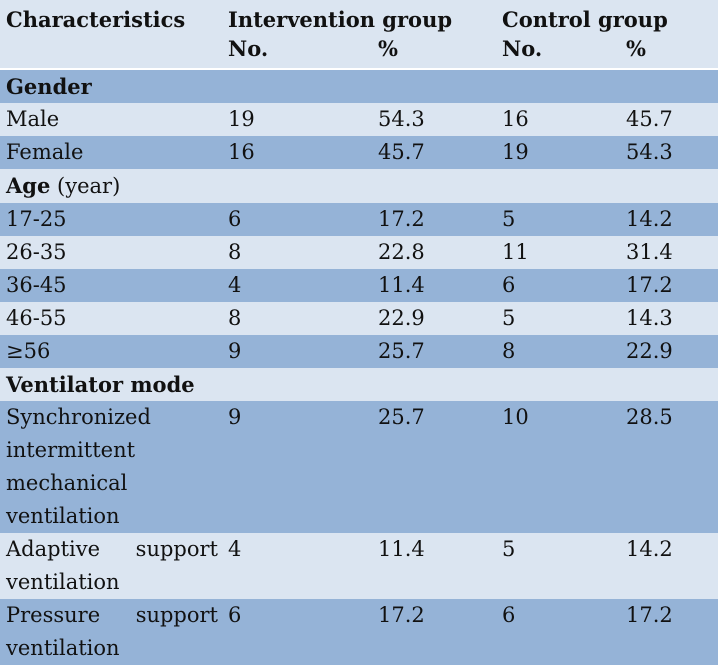 Image resolution: width=718 pixels, height=667 pixels. What do you see at coordinates (111, 285) in the screenshot?
I see `row-label: 36-45` at bounding box center [111, 285].